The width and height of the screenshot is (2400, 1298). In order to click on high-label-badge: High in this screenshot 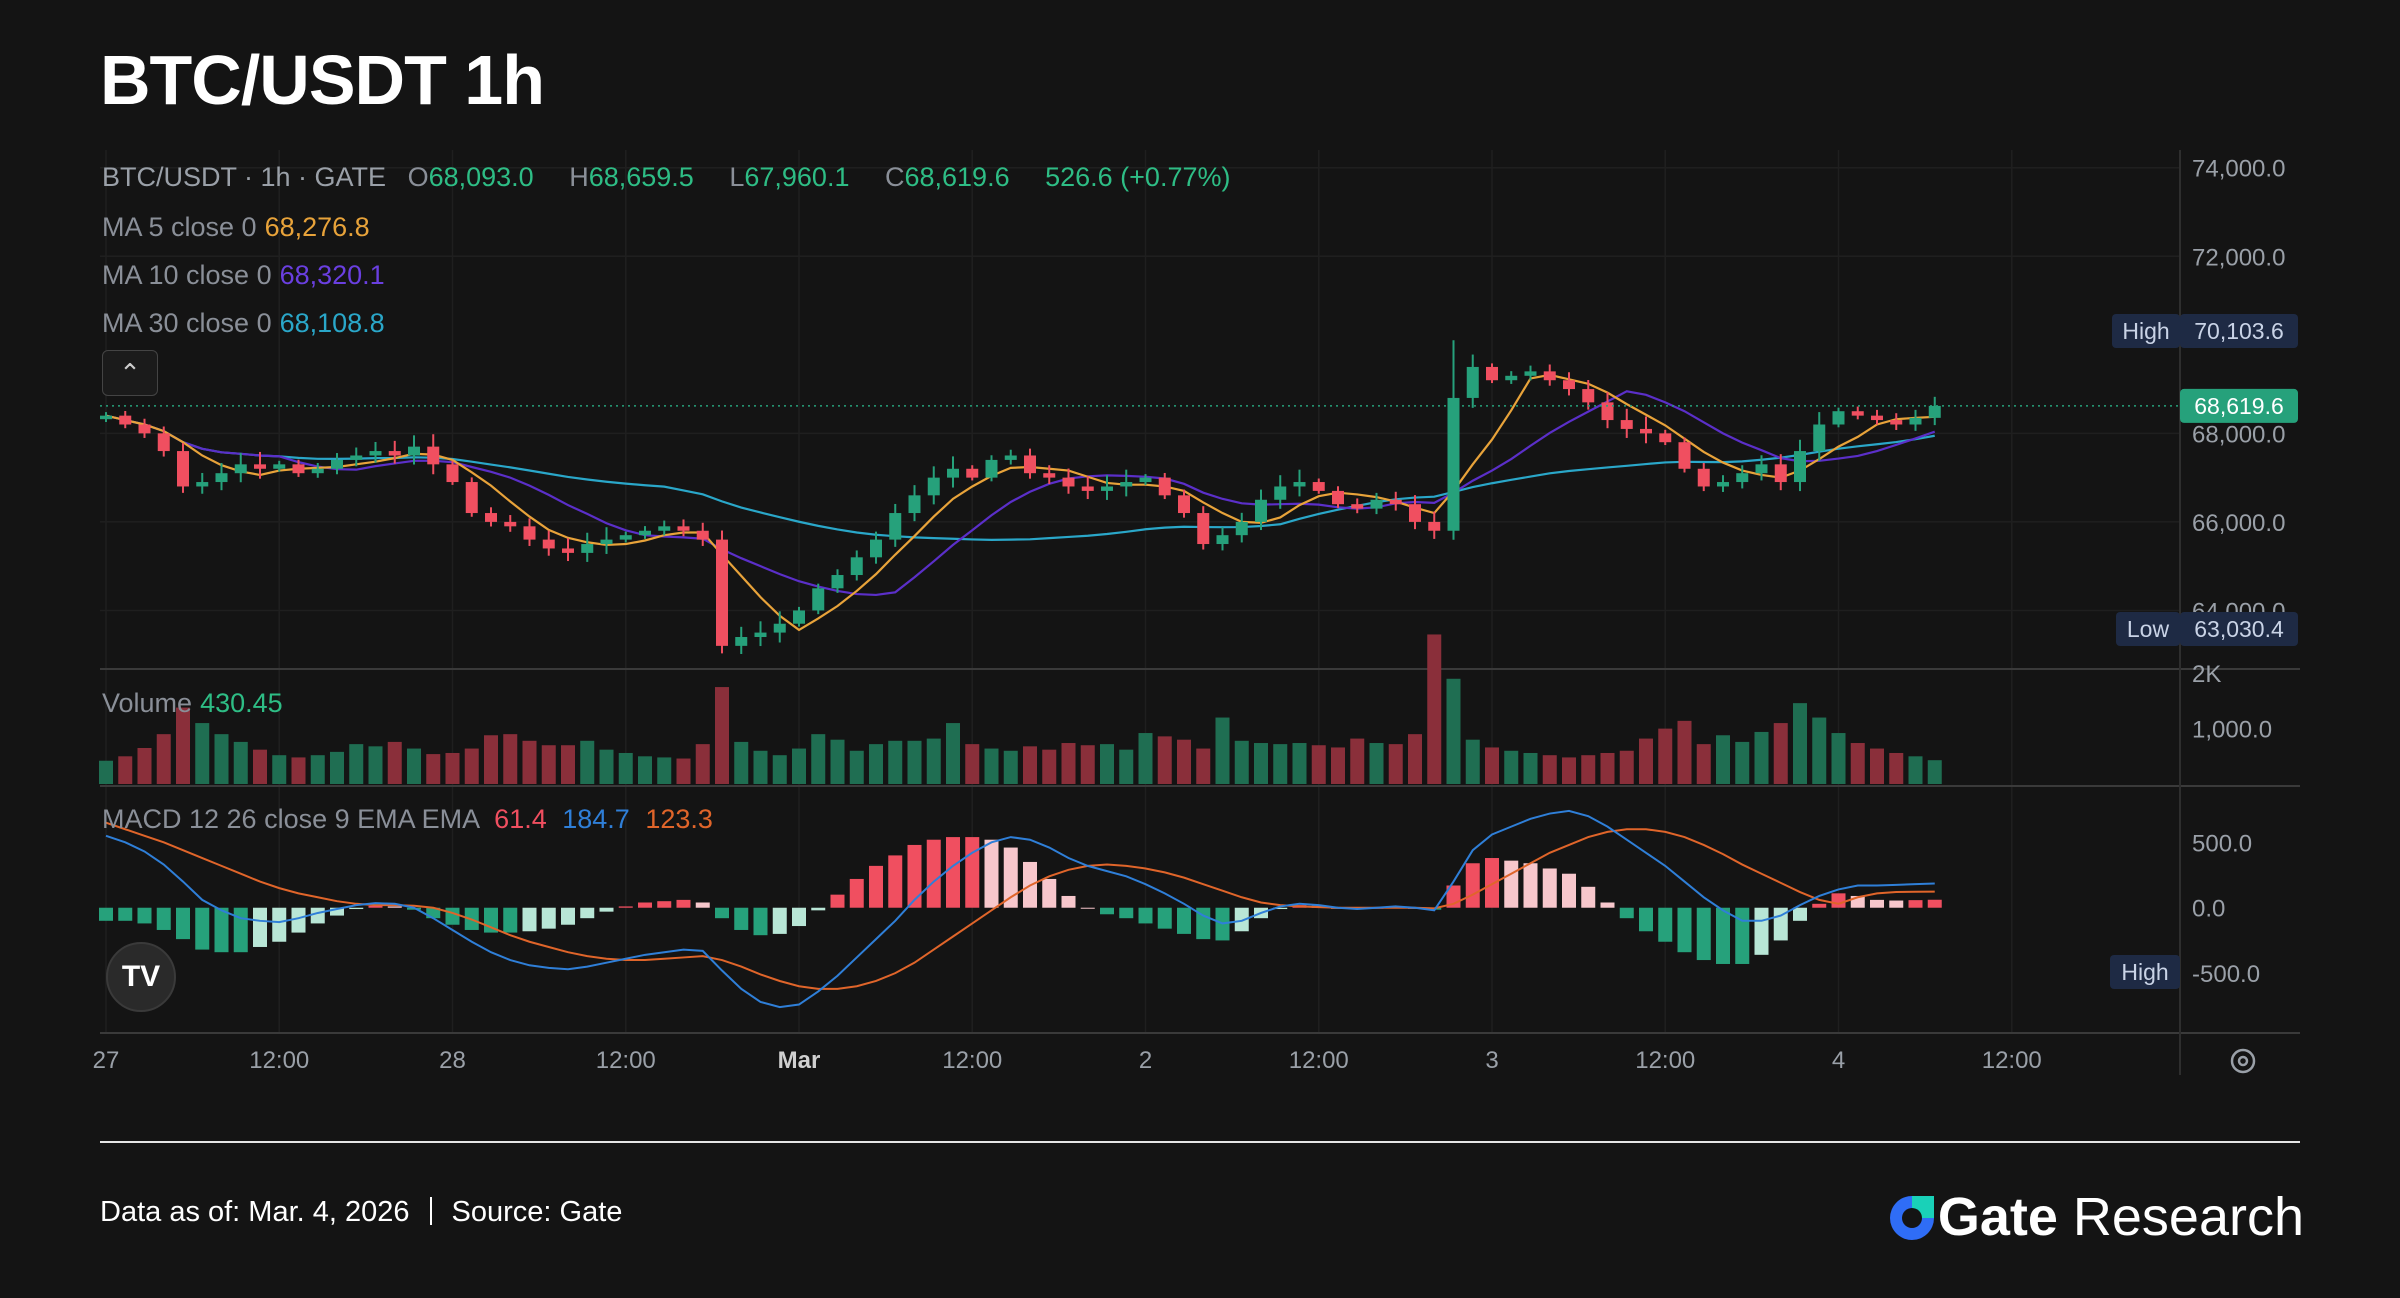, I will do `click(2146, 331)`.